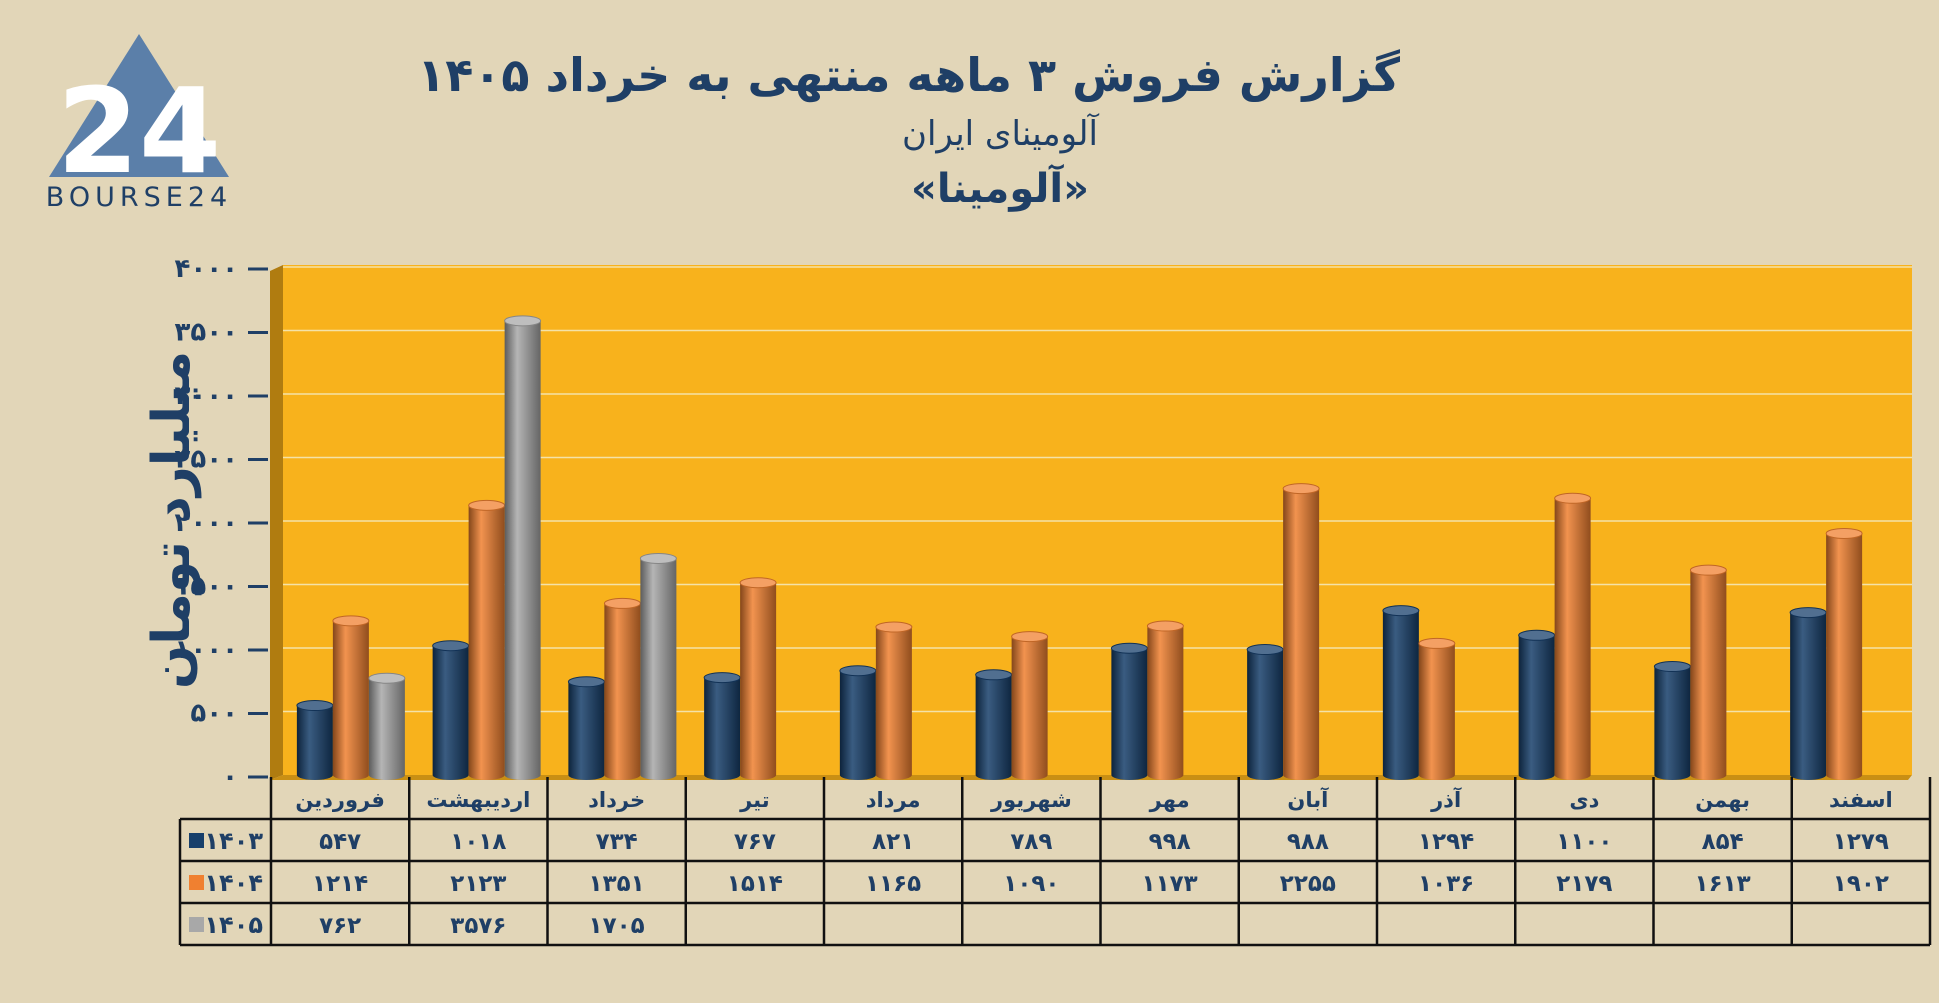  Describe the element at coordinates (617, 926) in the screenshot. I see `data-label: ۱۷۰۵` at that location.